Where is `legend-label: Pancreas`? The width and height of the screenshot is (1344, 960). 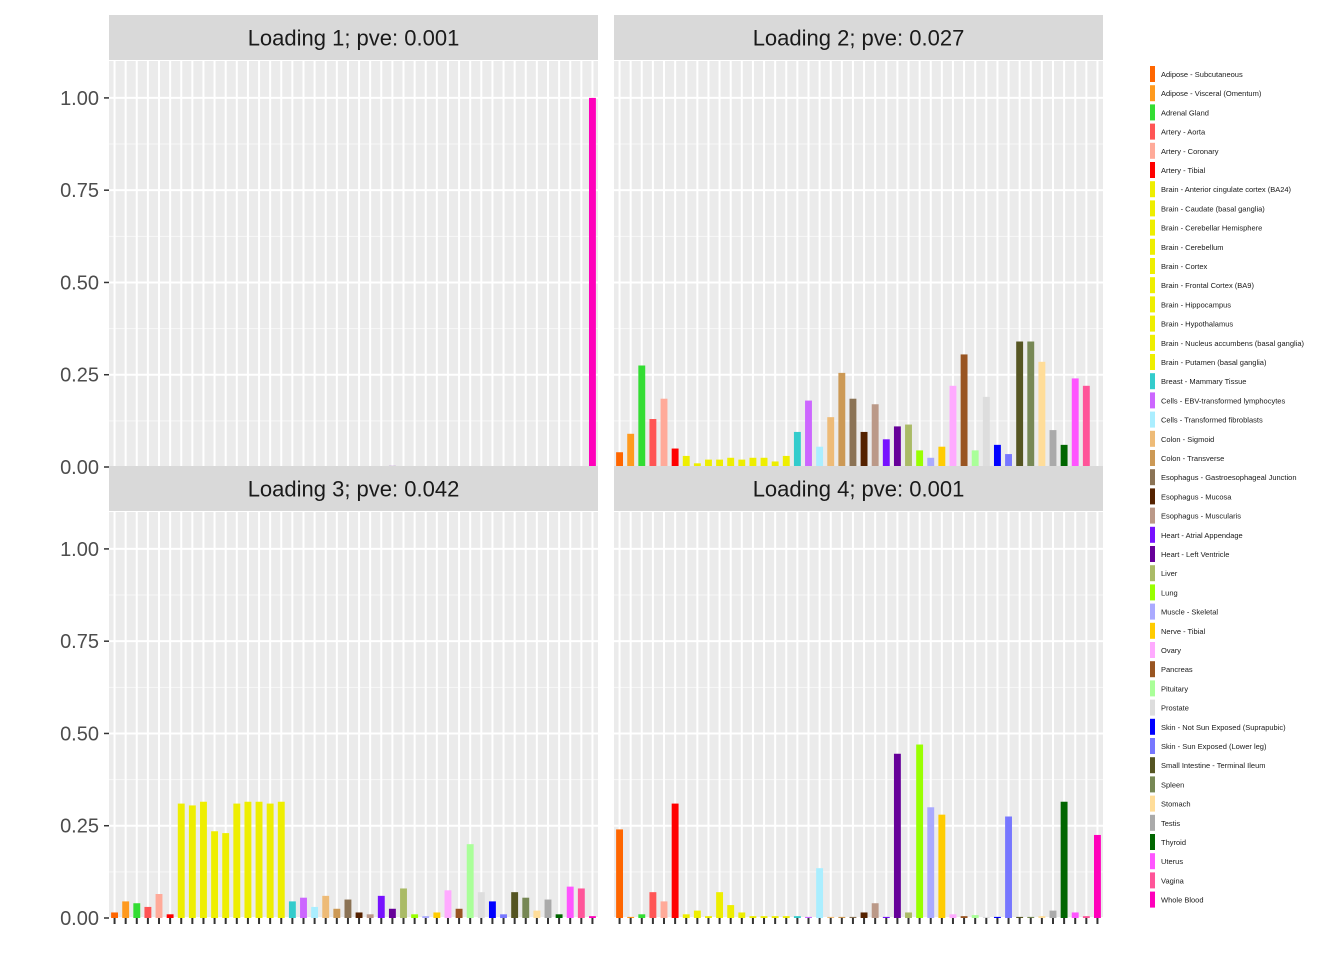
legend-label: Pancreas is located at coordinates (1177, 669).